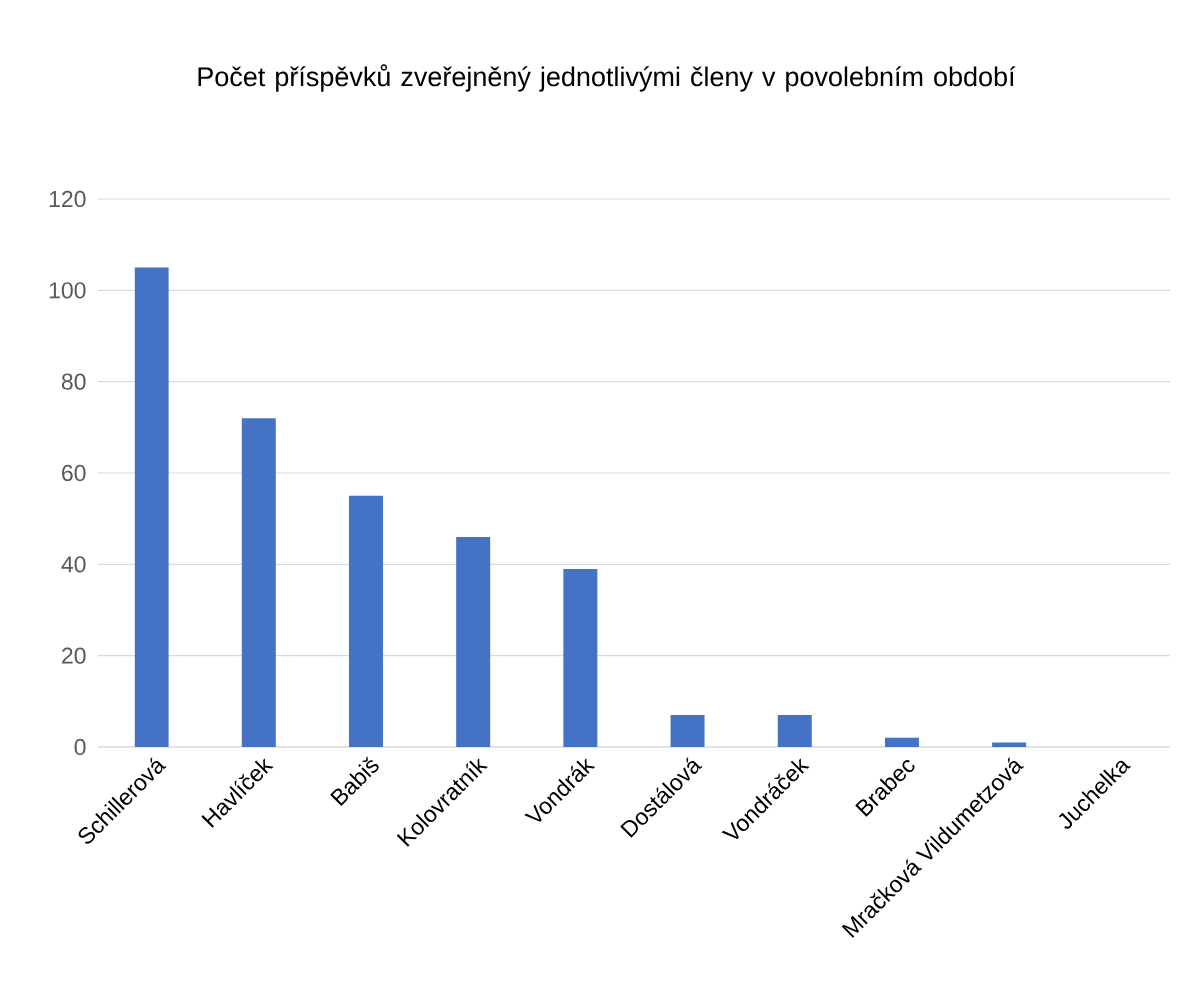 This screenshot has height=1008, width=1189. I want to click on y-tick-label: 120, so click(67, 199).